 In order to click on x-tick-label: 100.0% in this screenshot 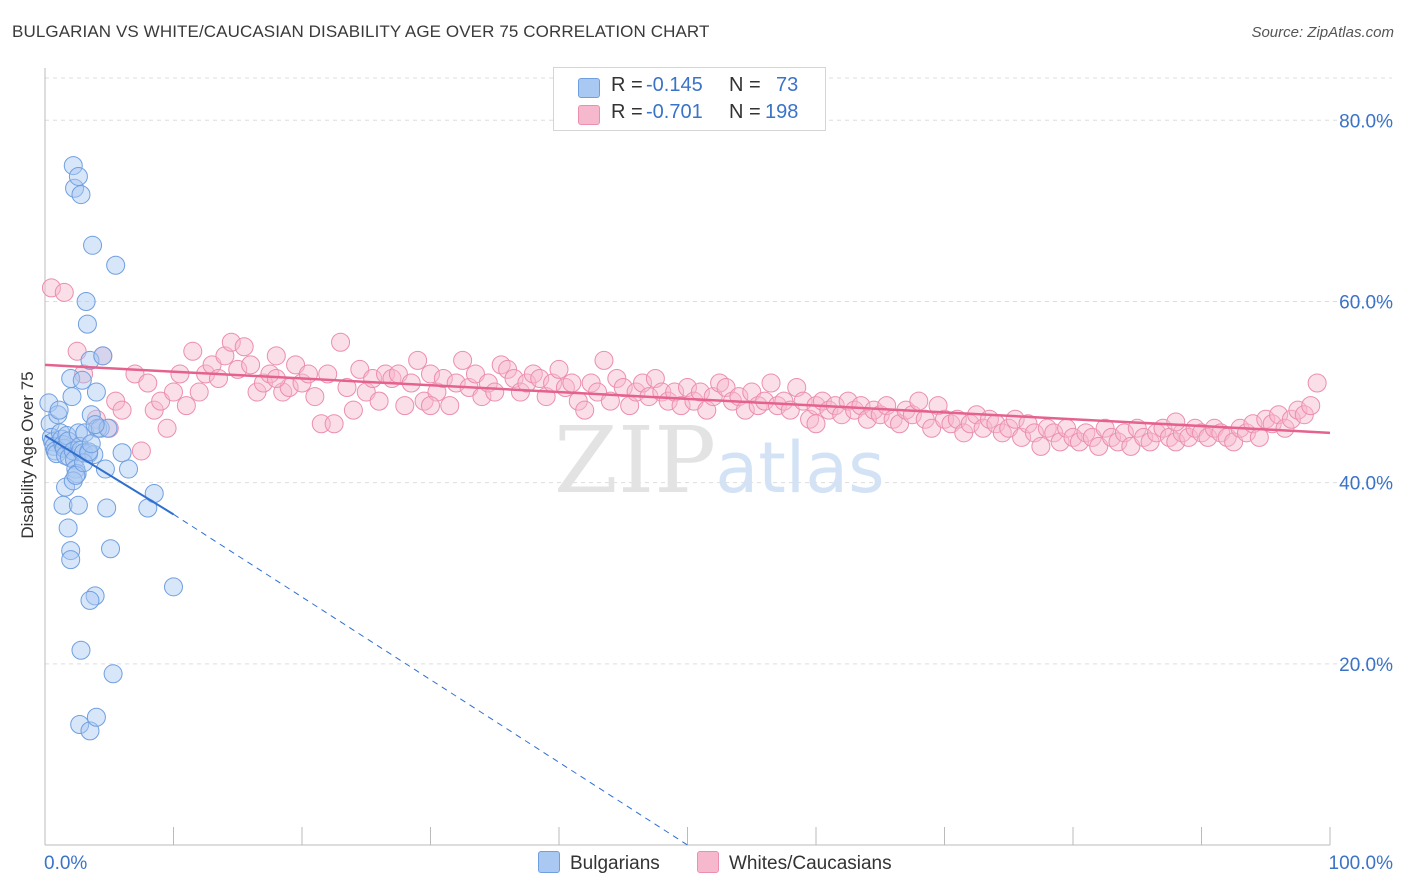, I will do `click(1361, 863)`.